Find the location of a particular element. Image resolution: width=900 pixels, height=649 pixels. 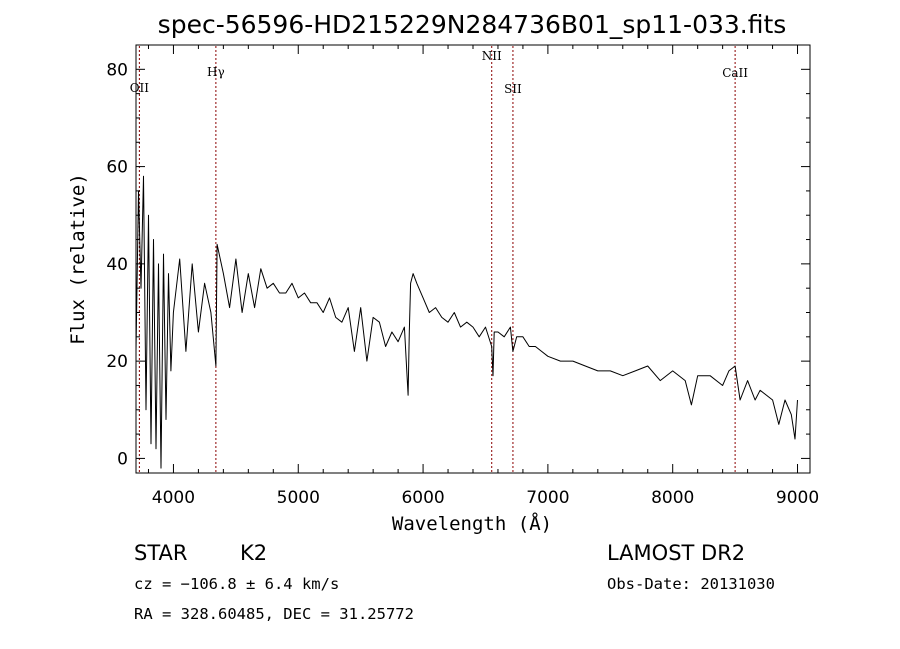

x-tick-label: 7000 is located at coordinates (547, 498).